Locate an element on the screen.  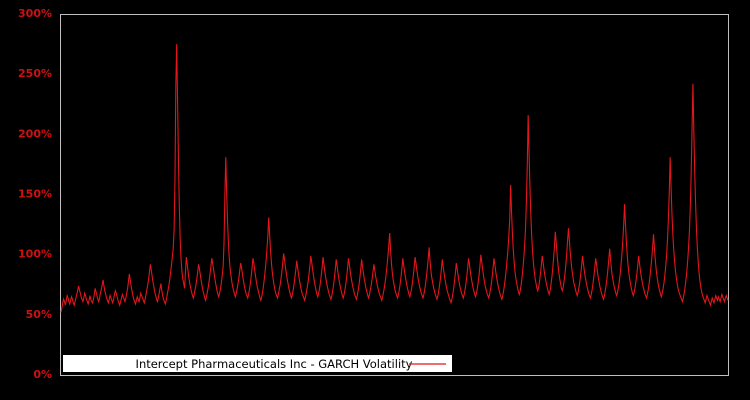
y-tick-label: 300% is located at coordinates (35, 13).